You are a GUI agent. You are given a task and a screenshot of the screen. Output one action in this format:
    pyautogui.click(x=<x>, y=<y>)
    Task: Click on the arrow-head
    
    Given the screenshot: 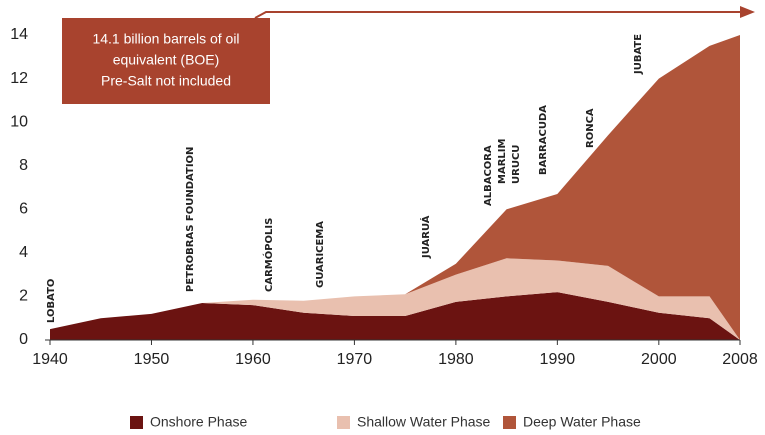 What is the action you would take?
    pyautogui.click(x=747, y=12)
    